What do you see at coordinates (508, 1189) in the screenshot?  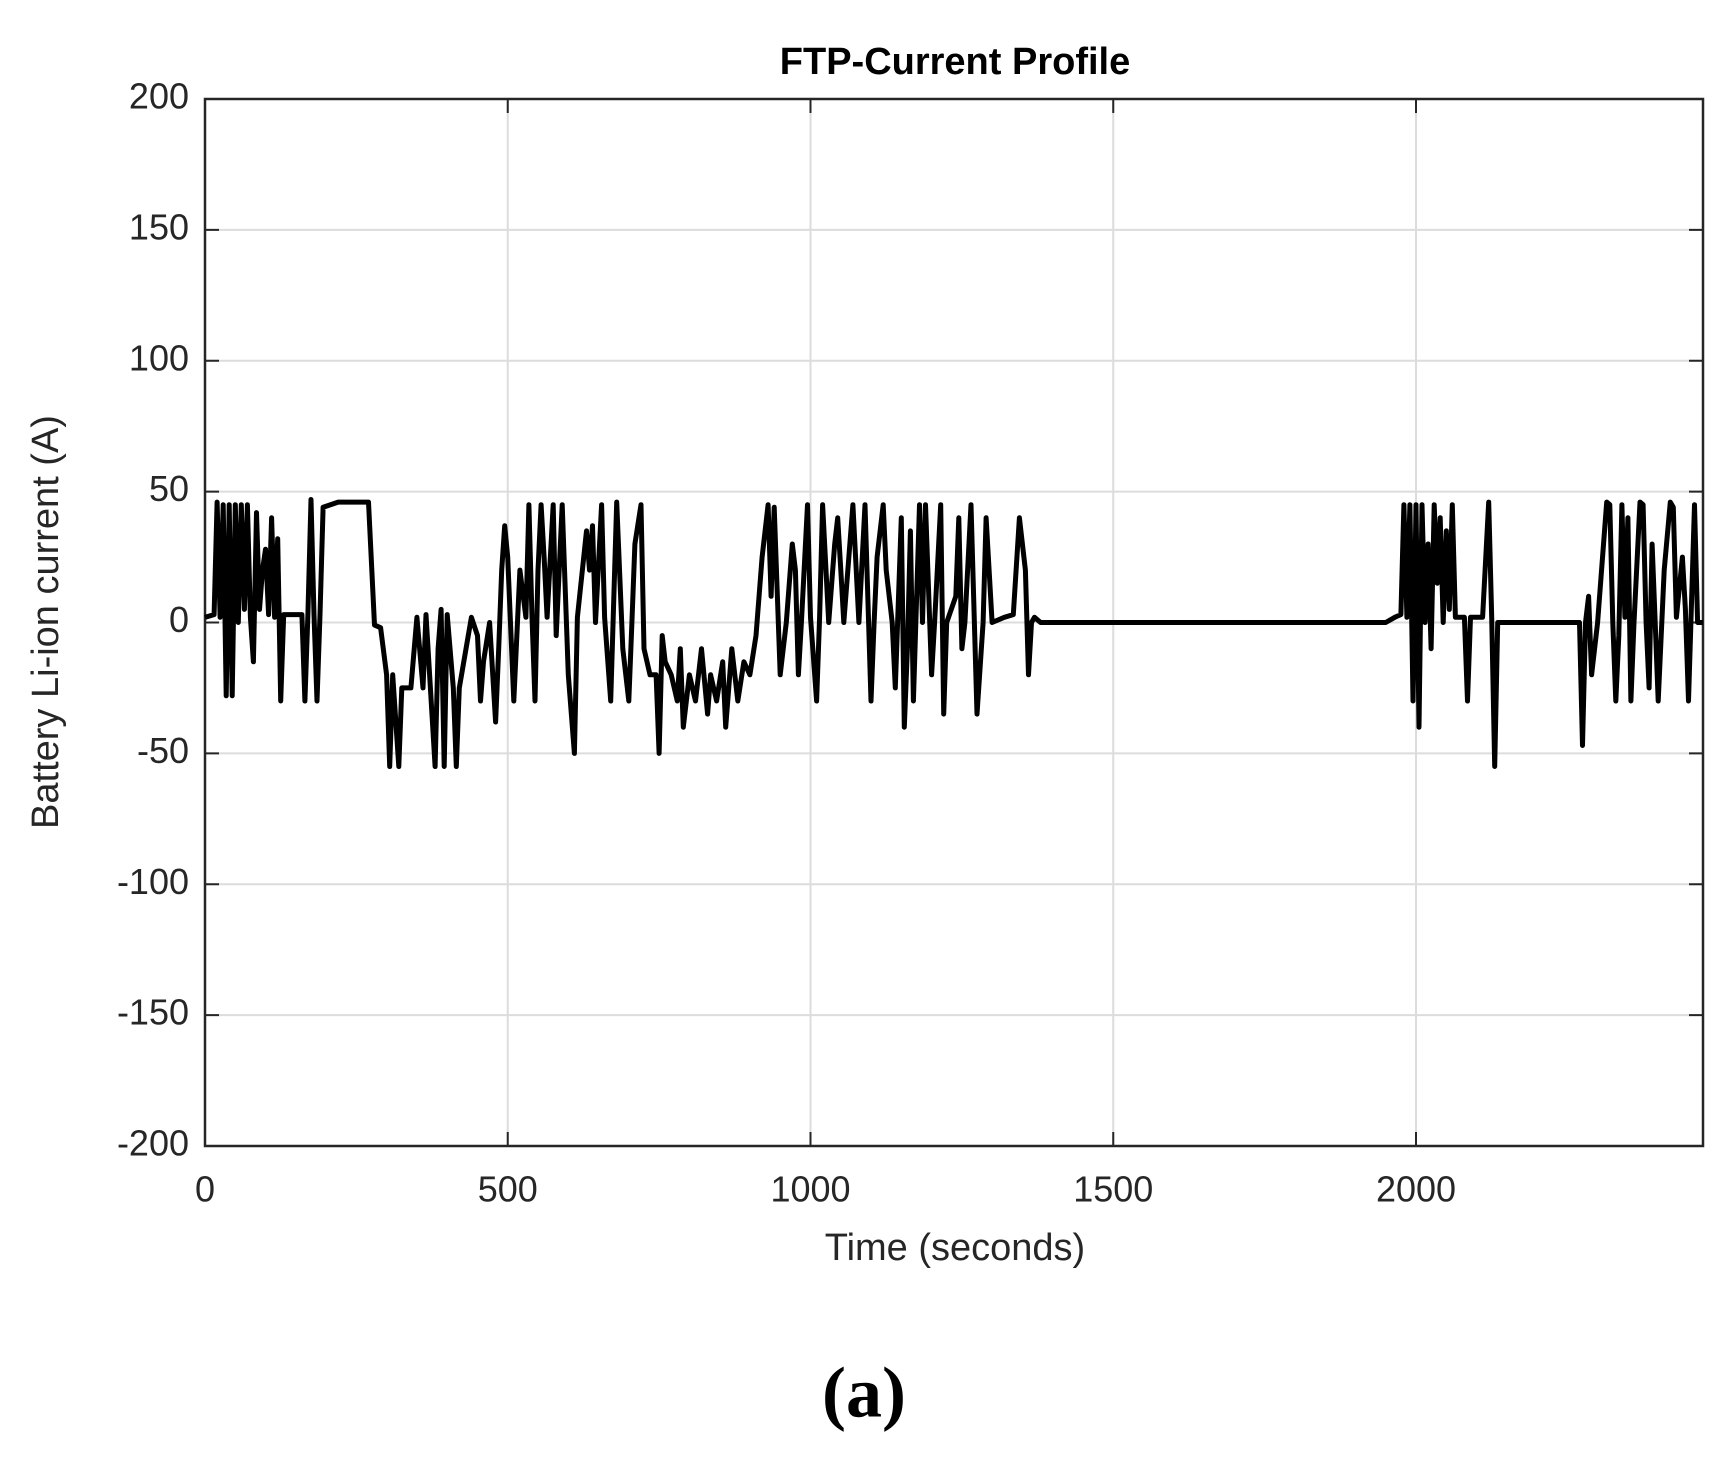 I see `x-tick-label: 500` at bounding box center [508, 1189].